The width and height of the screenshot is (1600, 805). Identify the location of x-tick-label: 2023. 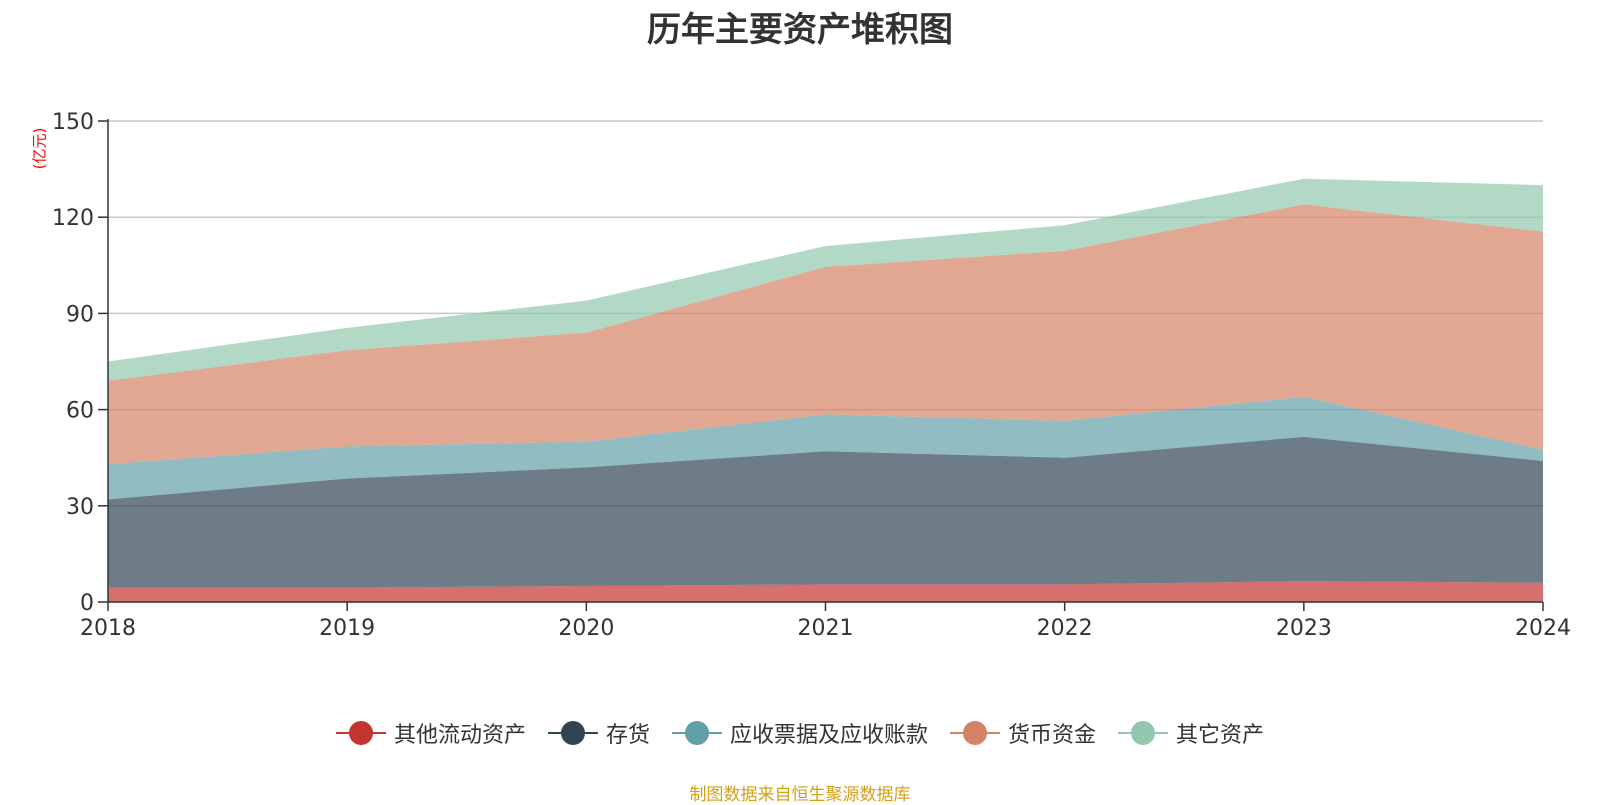
(1304, 628).